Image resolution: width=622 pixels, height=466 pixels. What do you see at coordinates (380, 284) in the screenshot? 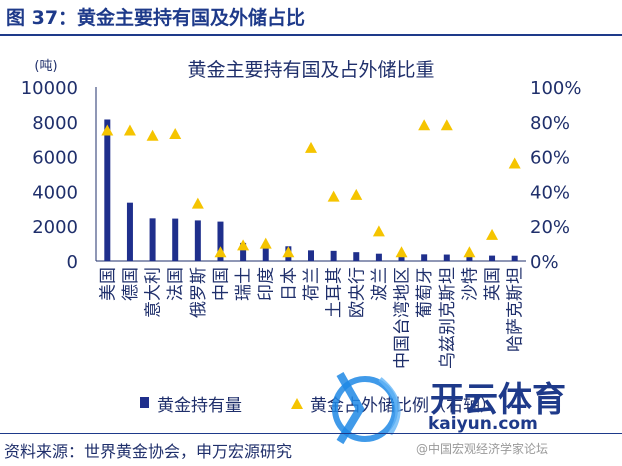
I see `x-tick-label: 波兰` at bounding box center [380, 284].